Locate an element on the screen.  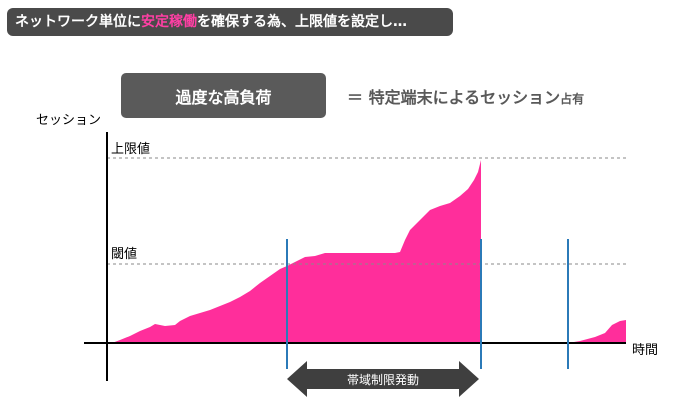
arrow-label: 帯域制限発動 is located at coordinates (383, 380).